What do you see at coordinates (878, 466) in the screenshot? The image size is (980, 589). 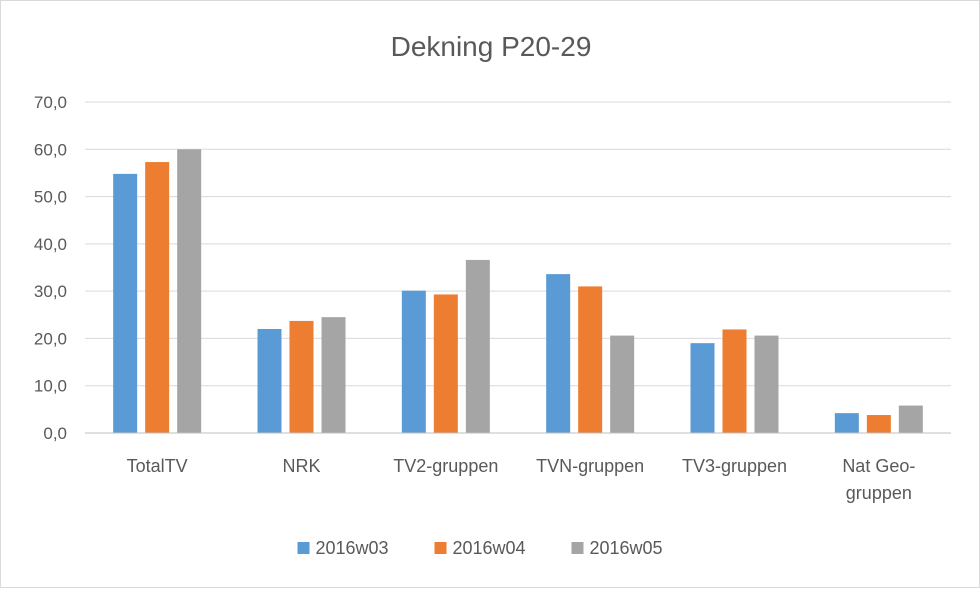 I see `x-category-label: Nat Geo-` at bounding box center [878, 466].